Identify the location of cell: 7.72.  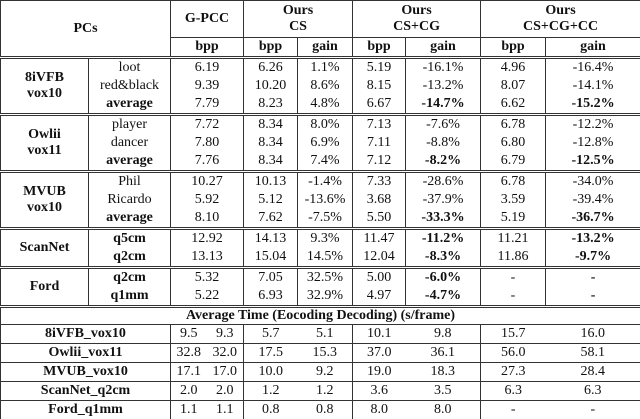
(207, 123).